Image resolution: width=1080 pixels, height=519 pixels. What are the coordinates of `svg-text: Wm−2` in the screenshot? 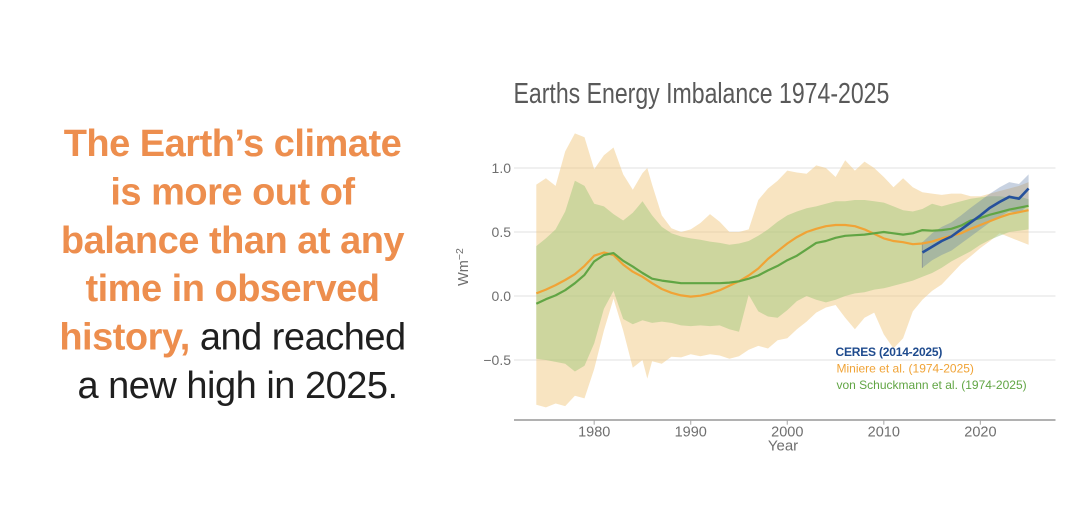 It's located at (463, 267).